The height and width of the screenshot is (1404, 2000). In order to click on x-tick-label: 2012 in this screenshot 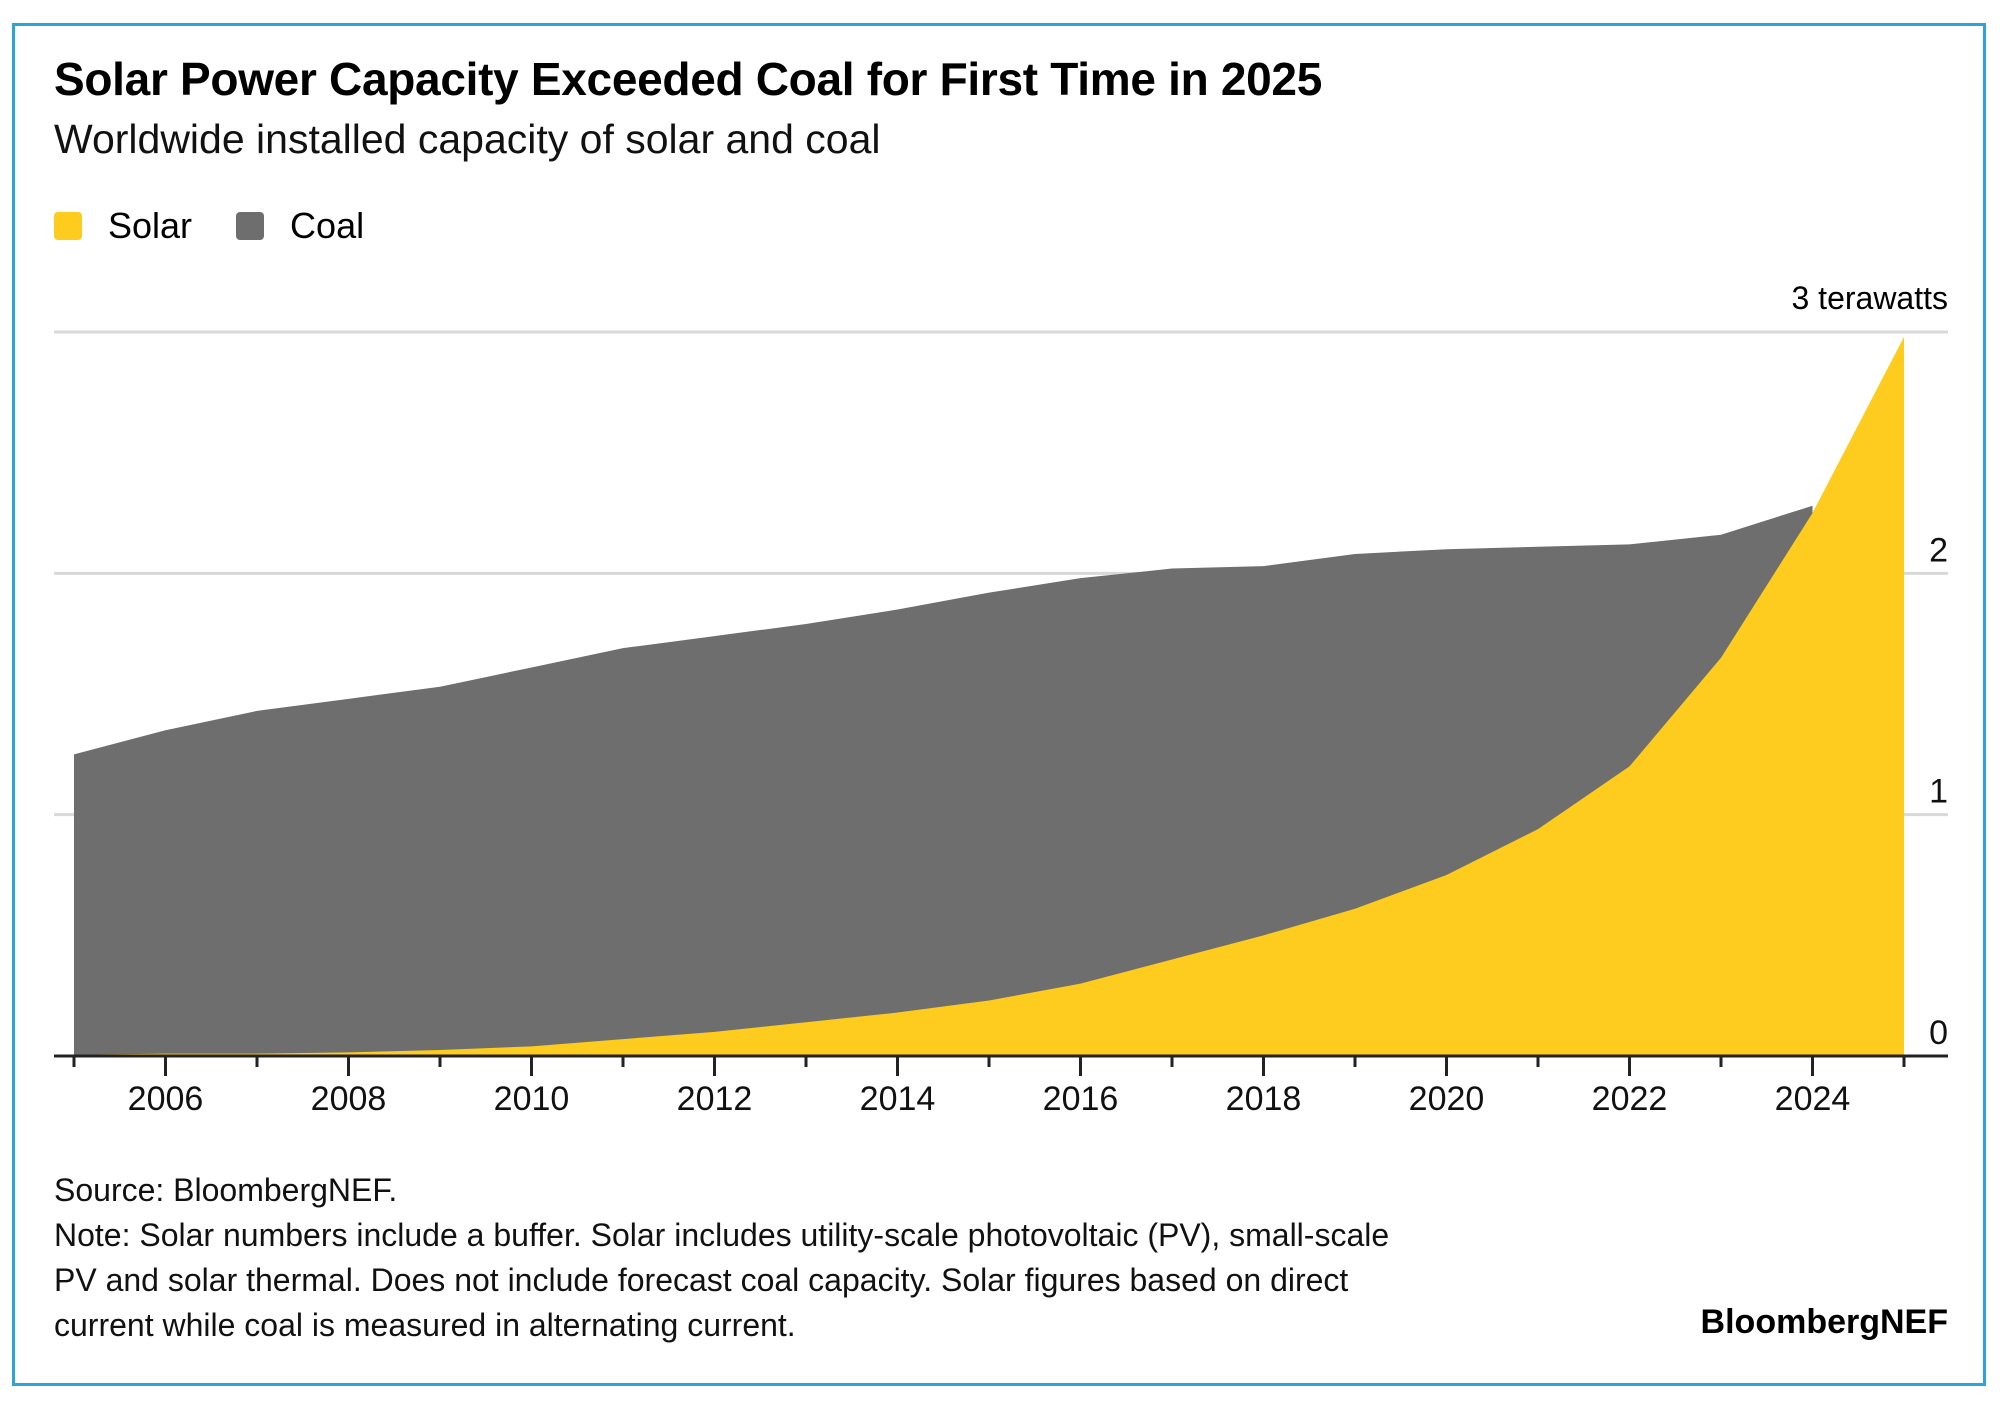, I will do `click(715, 1099)`.